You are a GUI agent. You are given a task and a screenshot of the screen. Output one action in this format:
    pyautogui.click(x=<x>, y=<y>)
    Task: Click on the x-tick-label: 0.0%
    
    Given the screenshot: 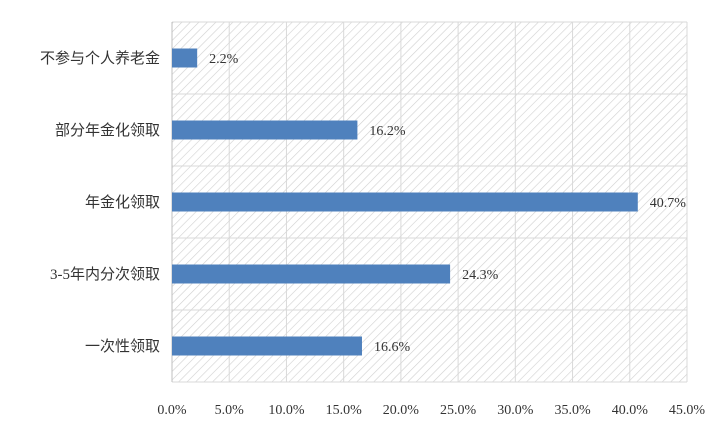 What is the action you would take?
    pyautogui.click(x=172, y=410)
    